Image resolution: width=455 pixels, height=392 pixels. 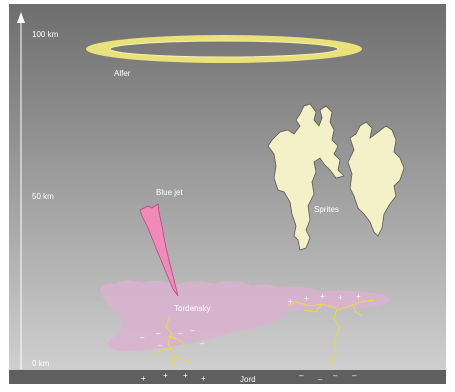 I want to click on elves: Alfer, so click(x=224, y=56).